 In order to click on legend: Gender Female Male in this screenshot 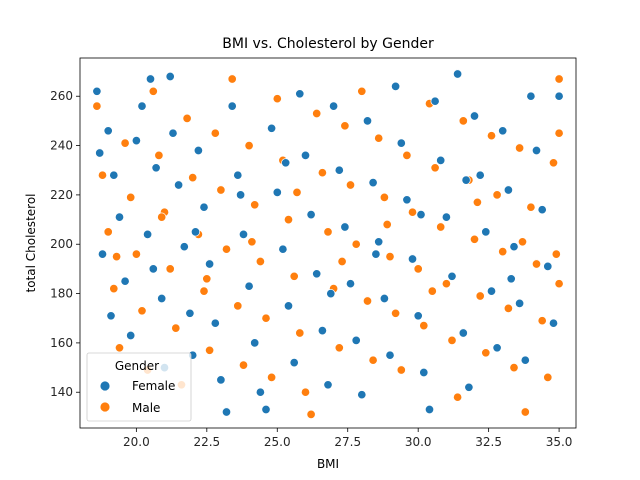, I will do `click(139, 387)`.